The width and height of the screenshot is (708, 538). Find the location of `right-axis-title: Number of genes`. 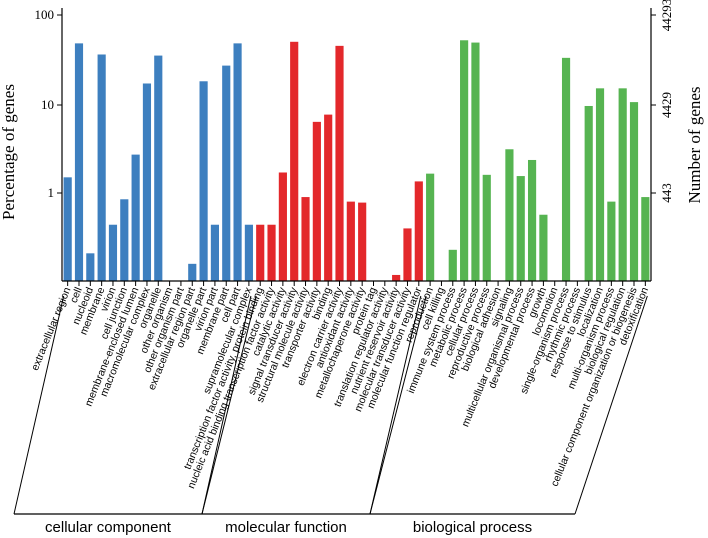

right-axis-title: Number of genes is located at coordinates (694, 144).